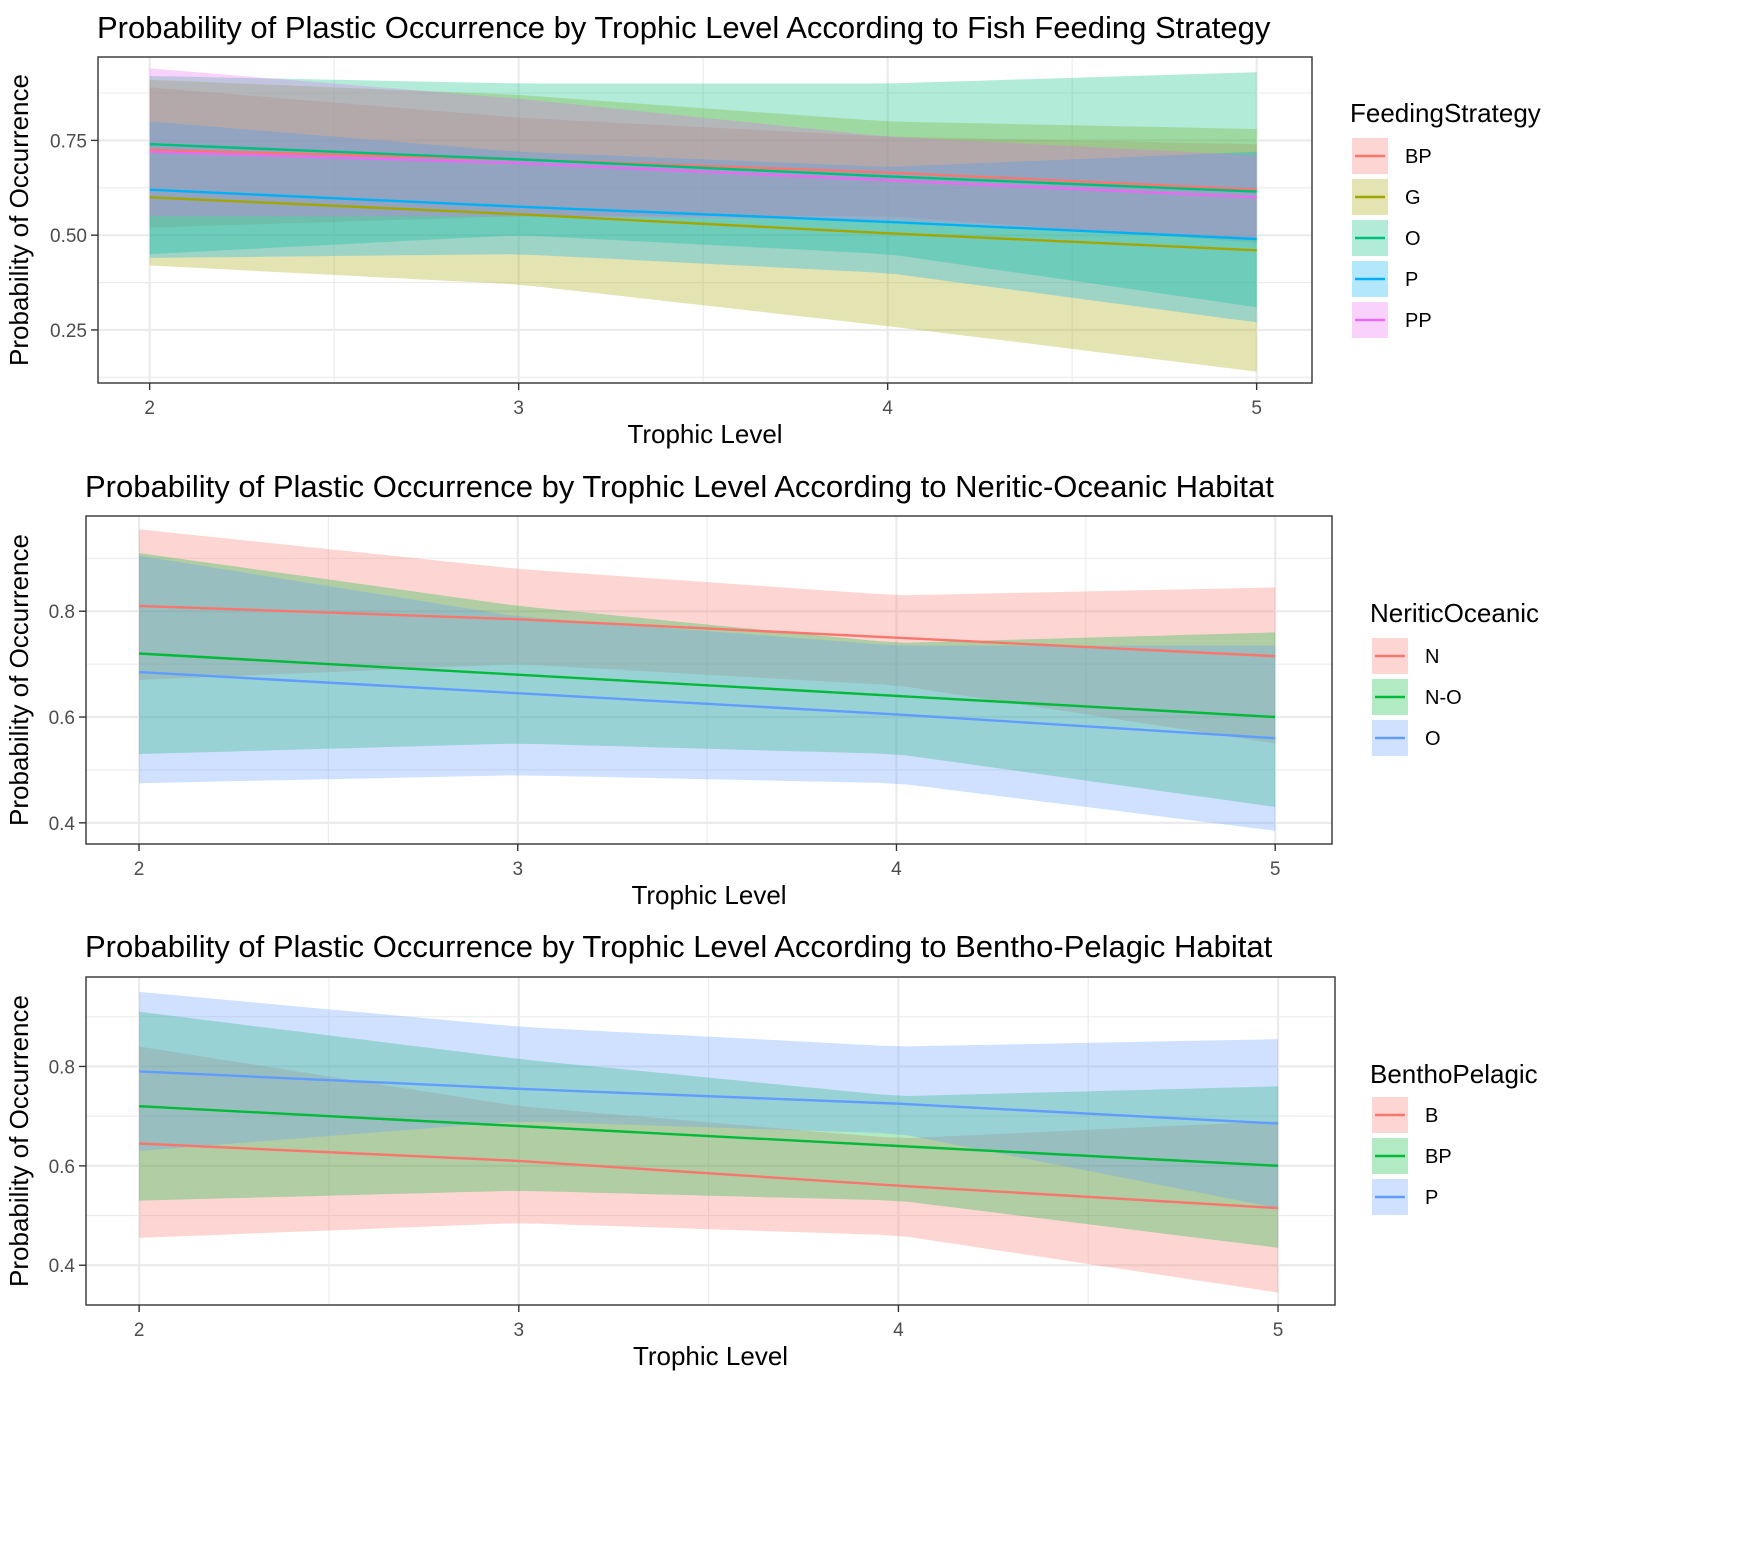  Describe the element at coordinates (1454, 1074) in the screenshot. I see `legend-title: BenthoPelagic` at that location.